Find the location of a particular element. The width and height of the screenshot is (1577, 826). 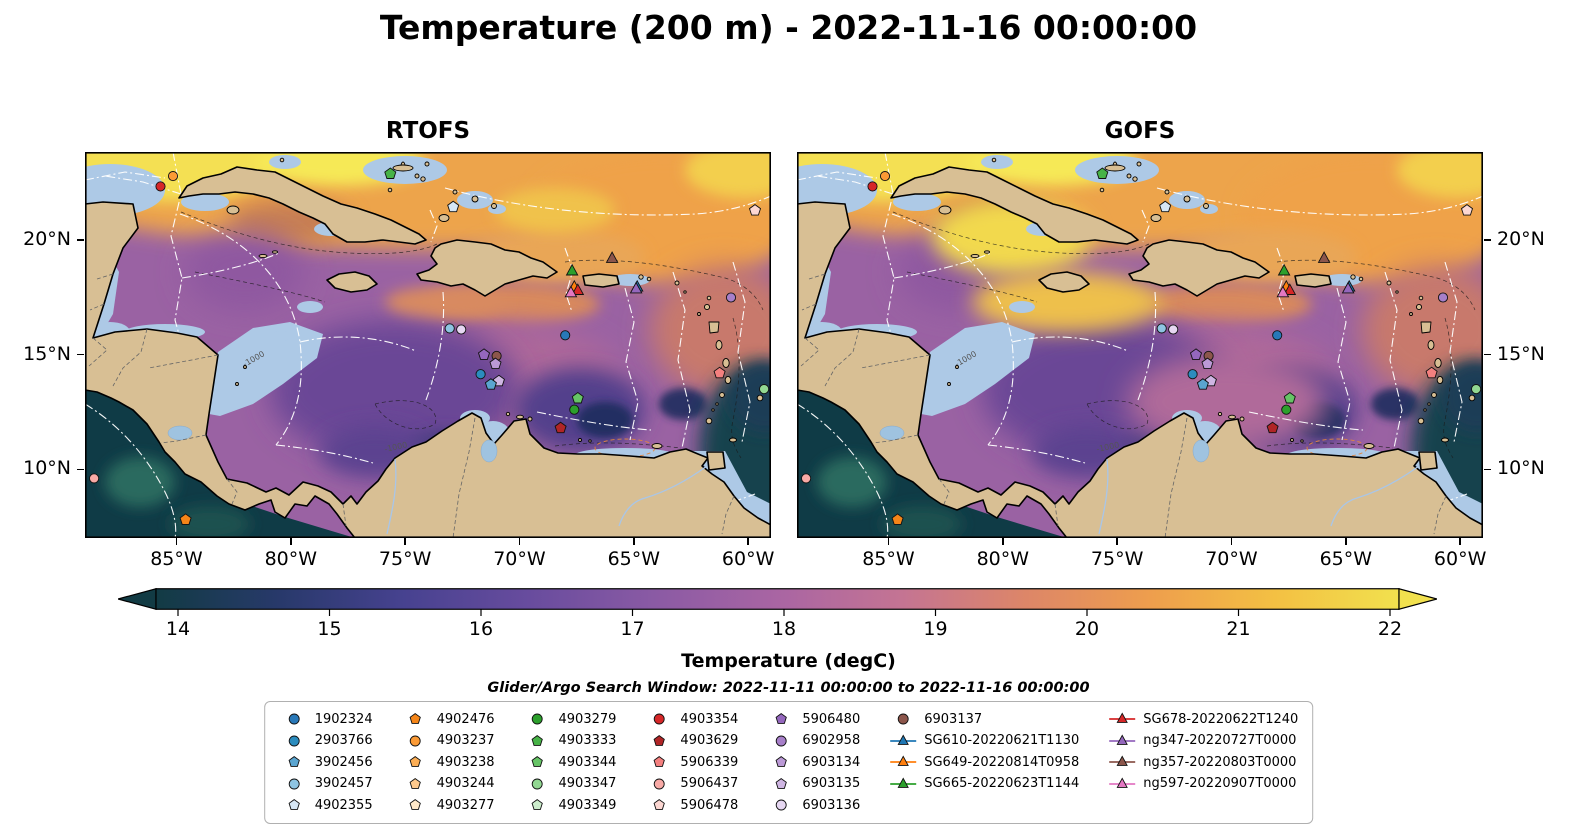

legend-label: 1902324 is located at coordinates (343, 719).